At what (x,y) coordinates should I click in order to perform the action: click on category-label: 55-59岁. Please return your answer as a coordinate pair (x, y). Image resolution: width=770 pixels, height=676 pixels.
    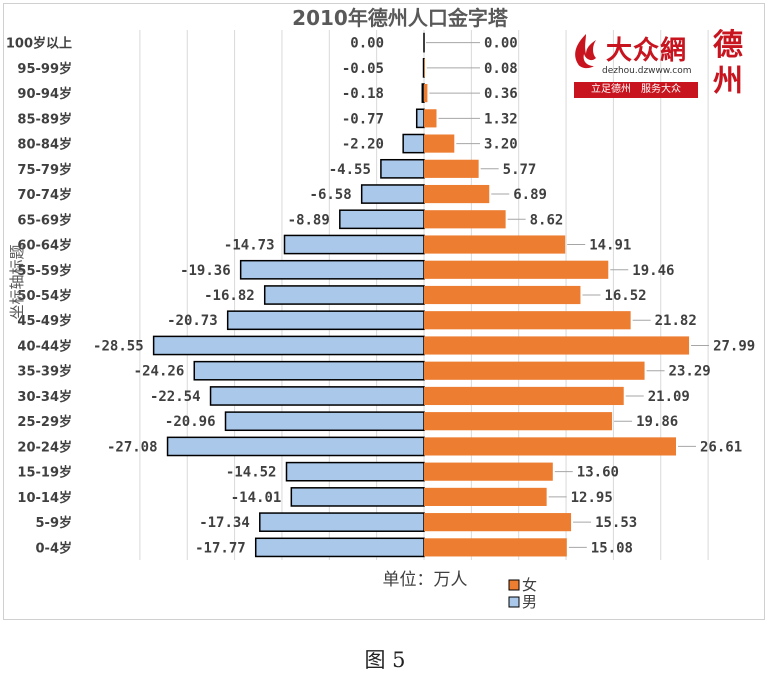
    Looking at the image, I should click on (44, 271).